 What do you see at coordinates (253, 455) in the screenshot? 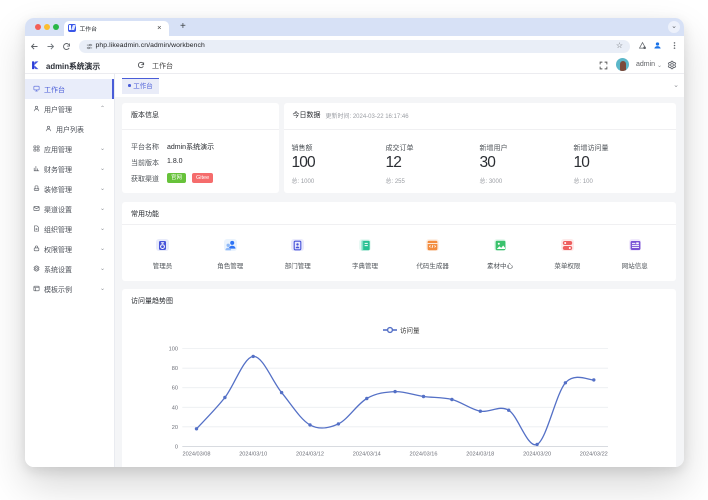
I see `svg-text: 2024/03/10` at bounding box center [253, 455].